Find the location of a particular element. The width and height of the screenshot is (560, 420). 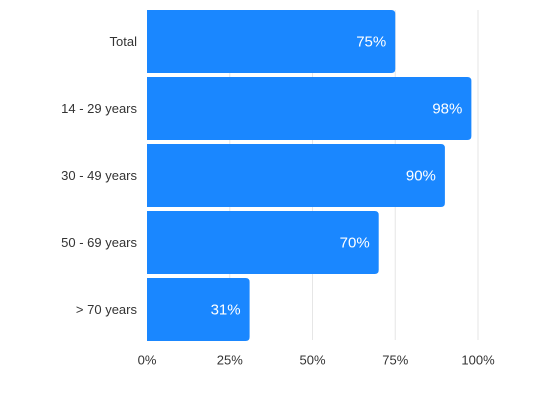

x-tick-label: 75% is located at coordinates (395, 359).